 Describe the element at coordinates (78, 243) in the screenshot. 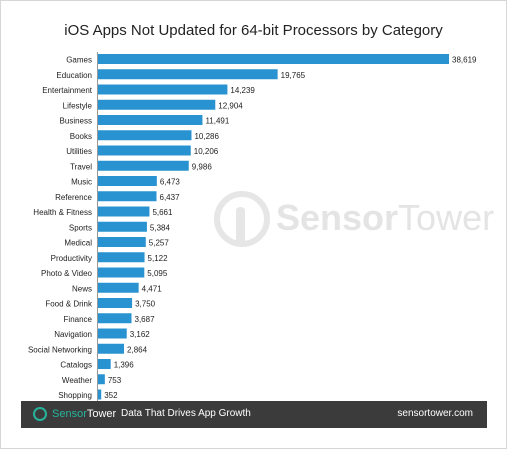

I see `category-label-medical: Medical` at that location.